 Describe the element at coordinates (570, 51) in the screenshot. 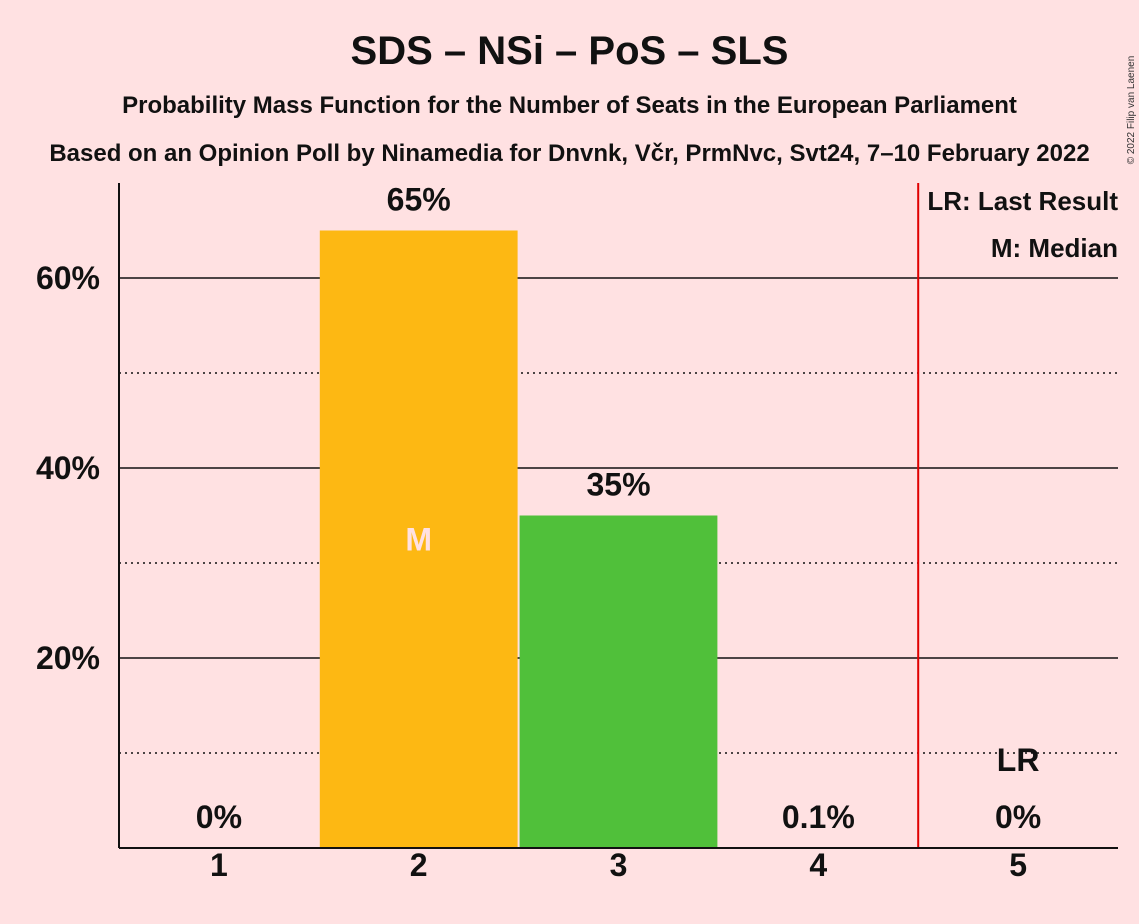

I see `chart-title: SDS – NSi – PoS – SLS` at that location.